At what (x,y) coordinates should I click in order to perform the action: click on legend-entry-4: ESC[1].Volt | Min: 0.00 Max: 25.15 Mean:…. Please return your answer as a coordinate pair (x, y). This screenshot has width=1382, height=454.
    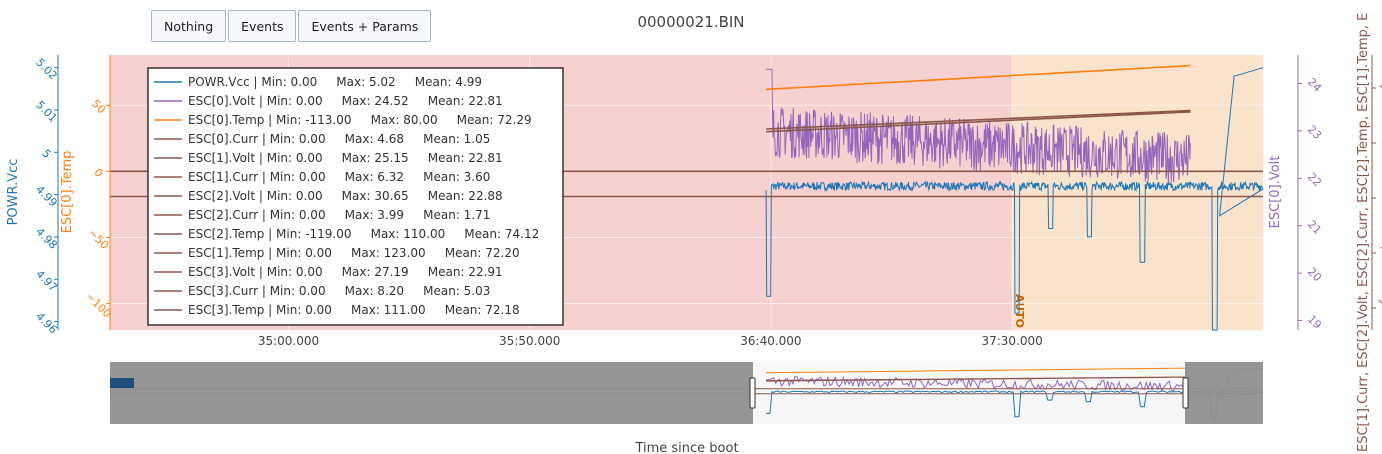
    Looking at the image, I should click on (345, 158).